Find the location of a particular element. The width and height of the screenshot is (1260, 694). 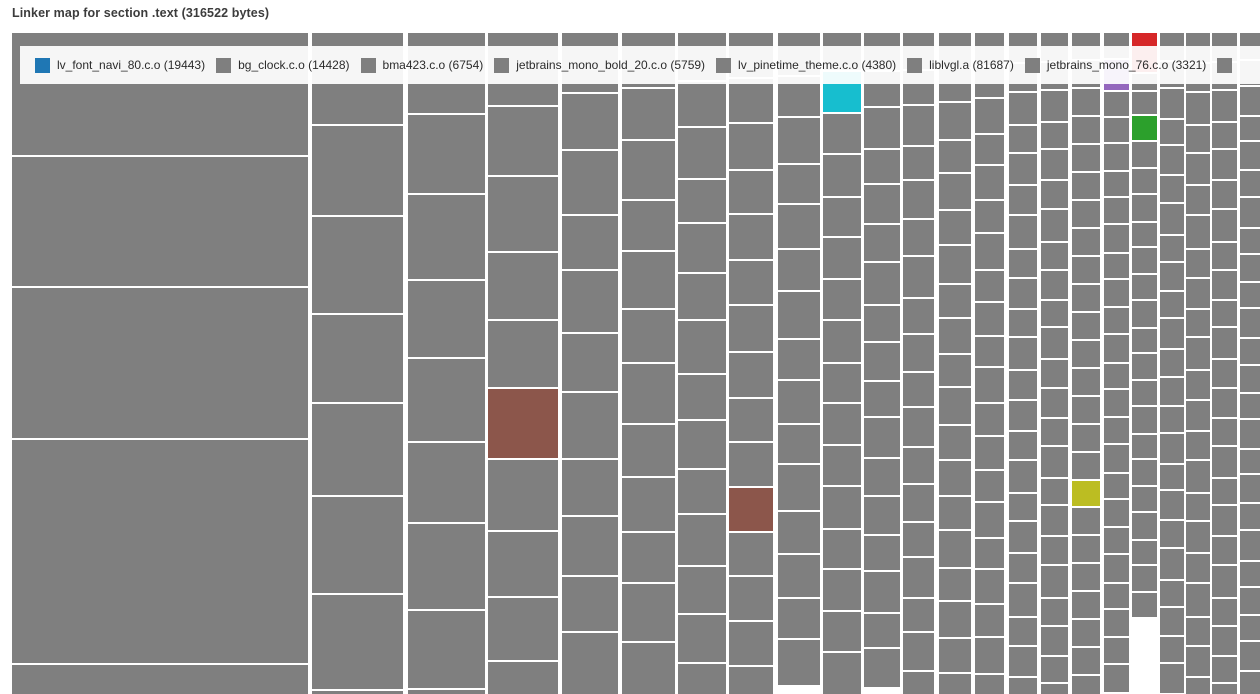

legend-item: jetbrains_mono_bold_20.c.o (5759) is located at coordinates (599, 65).